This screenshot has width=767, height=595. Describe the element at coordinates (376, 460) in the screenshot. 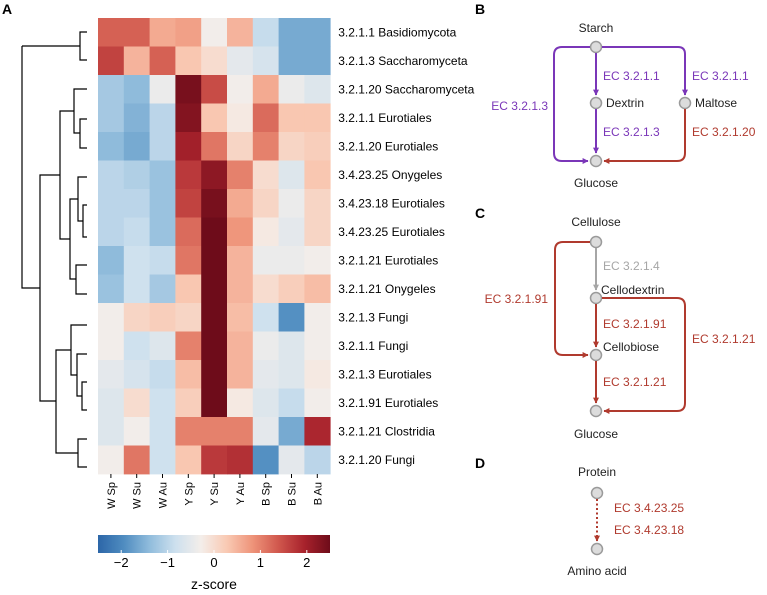

I see `heatmap-row-label: 3.2.1.20 Fungi` at that location.